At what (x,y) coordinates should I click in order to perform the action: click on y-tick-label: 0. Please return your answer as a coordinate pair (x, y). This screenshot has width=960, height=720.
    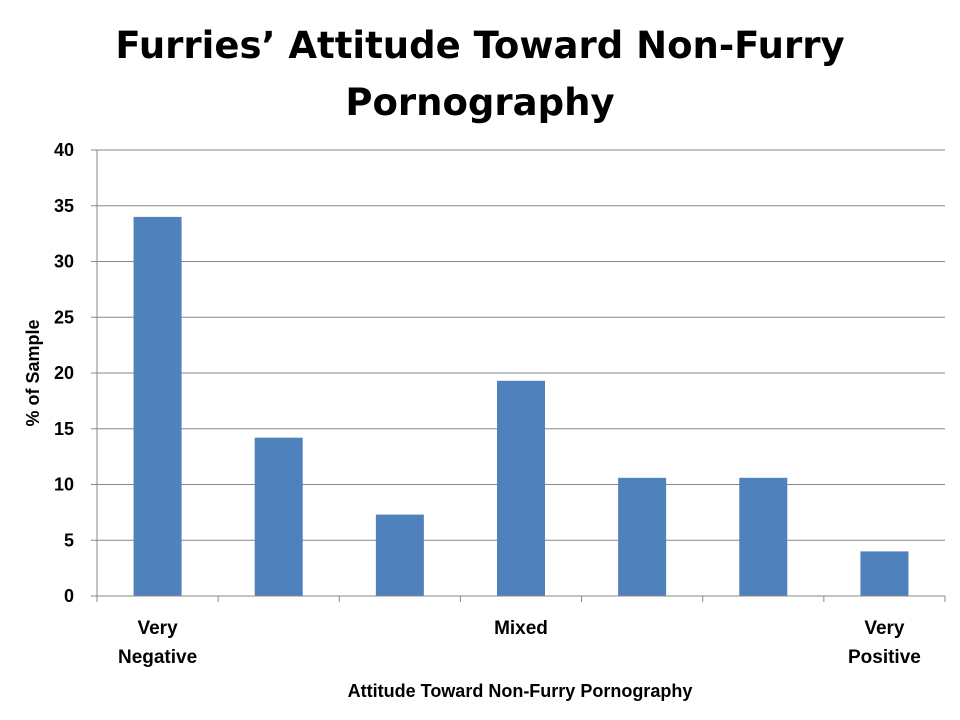
    Looking at the image, I should click on (69, 596).